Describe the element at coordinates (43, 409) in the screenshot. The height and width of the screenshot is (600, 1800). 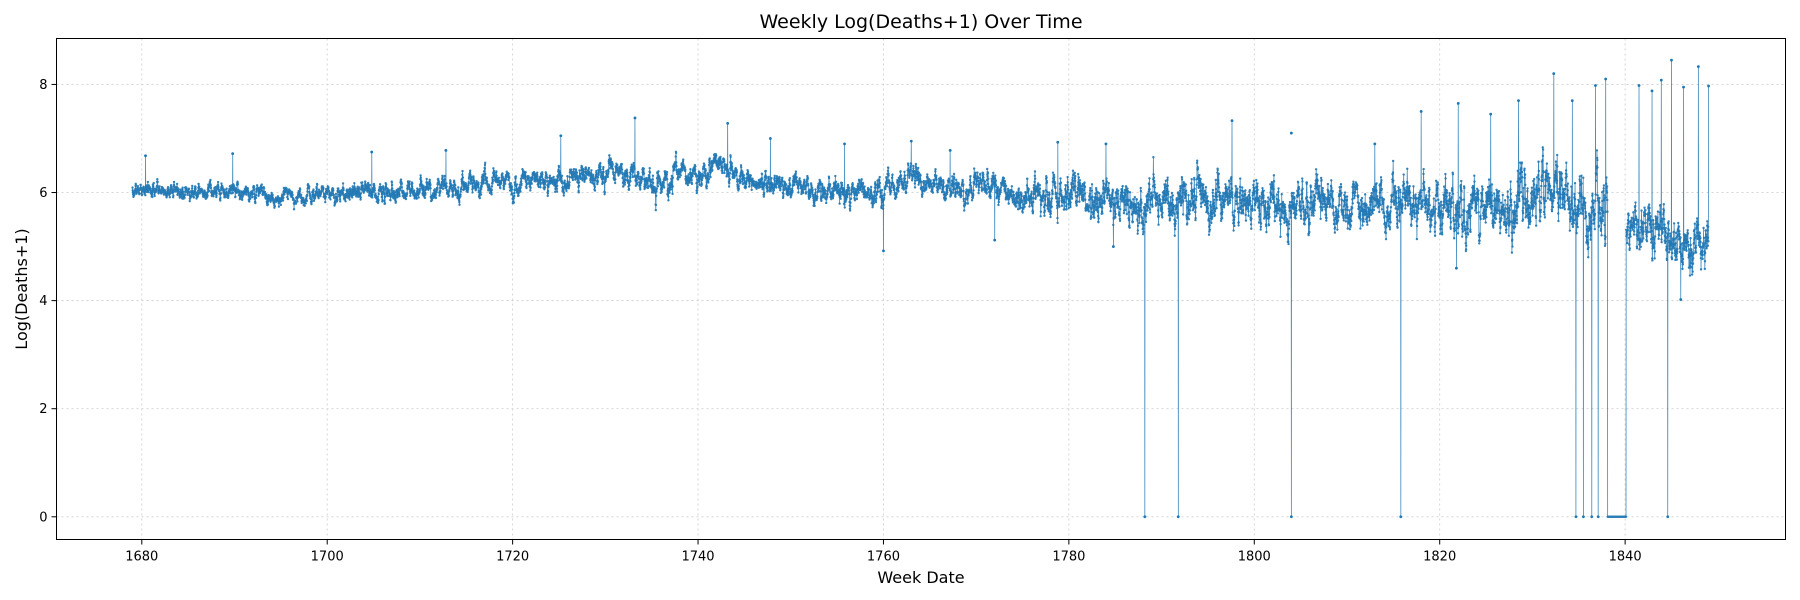
I see `y-tick-label: 2` at that location.